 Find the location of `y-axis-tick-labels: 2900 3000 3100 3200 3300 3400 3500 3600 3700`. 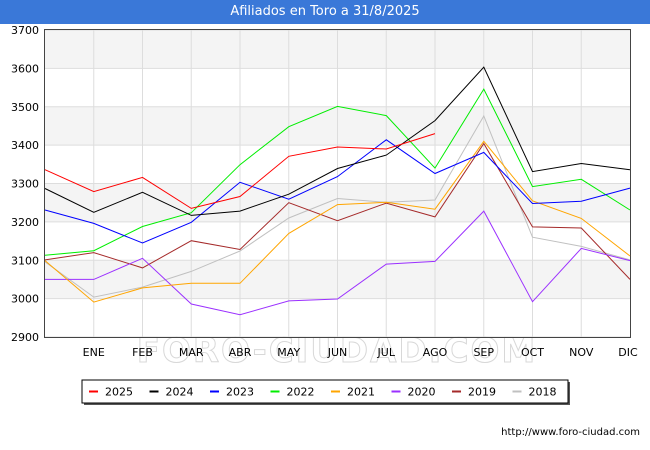

y-axis-tick-labels: 2900 3000 3100 3200 3300 3400 3500 3600 3700 is located at coordinates (25, 184).